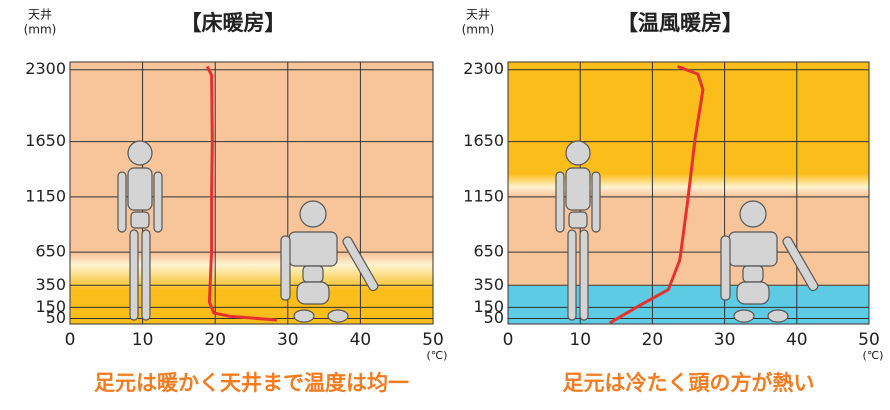 The image size is (890, 410). Describe the element at coordinates (233, 23) in the screenshot. I see `chart-title: 【床暖房】` at that location.